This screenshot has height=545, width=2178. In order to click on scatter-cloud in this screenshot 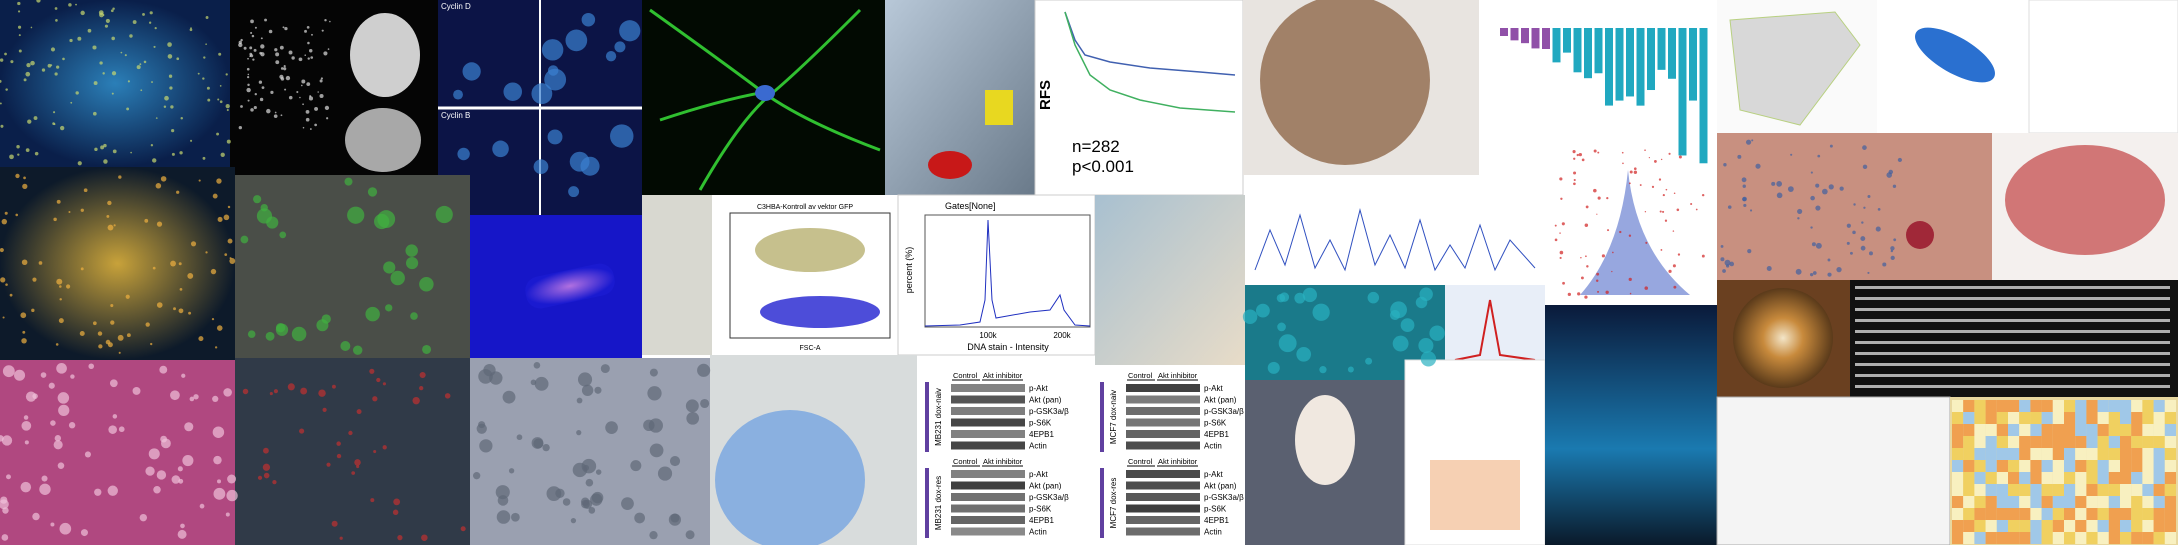, I will do `click(1955, 55)`.